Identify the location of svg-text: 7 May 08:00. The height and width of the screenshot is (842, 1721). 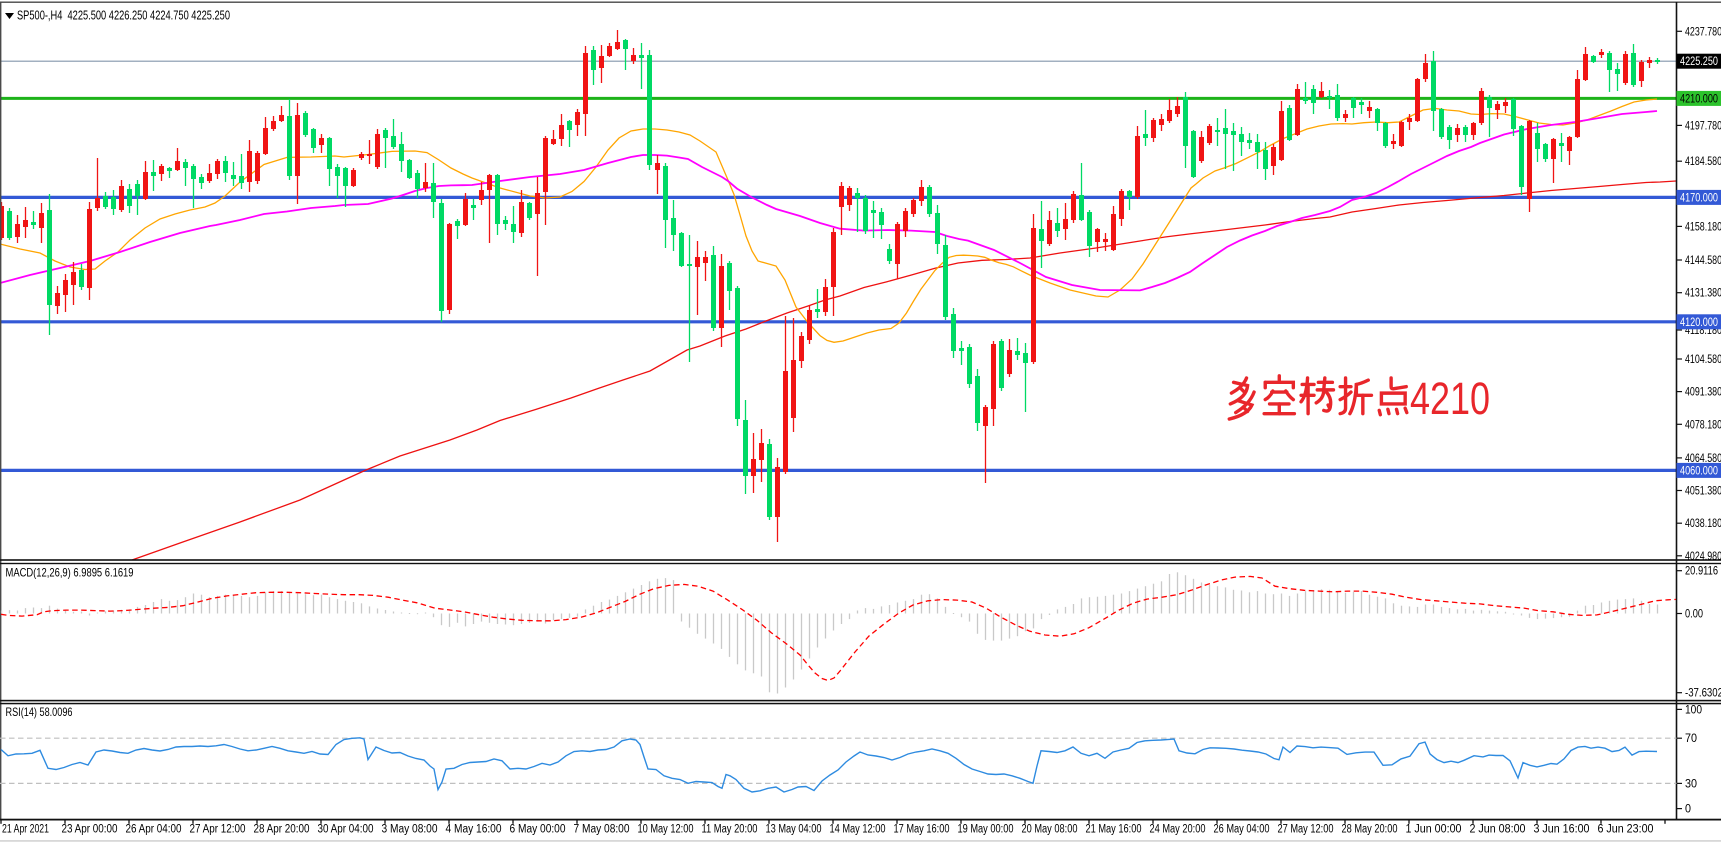
(602, 830).